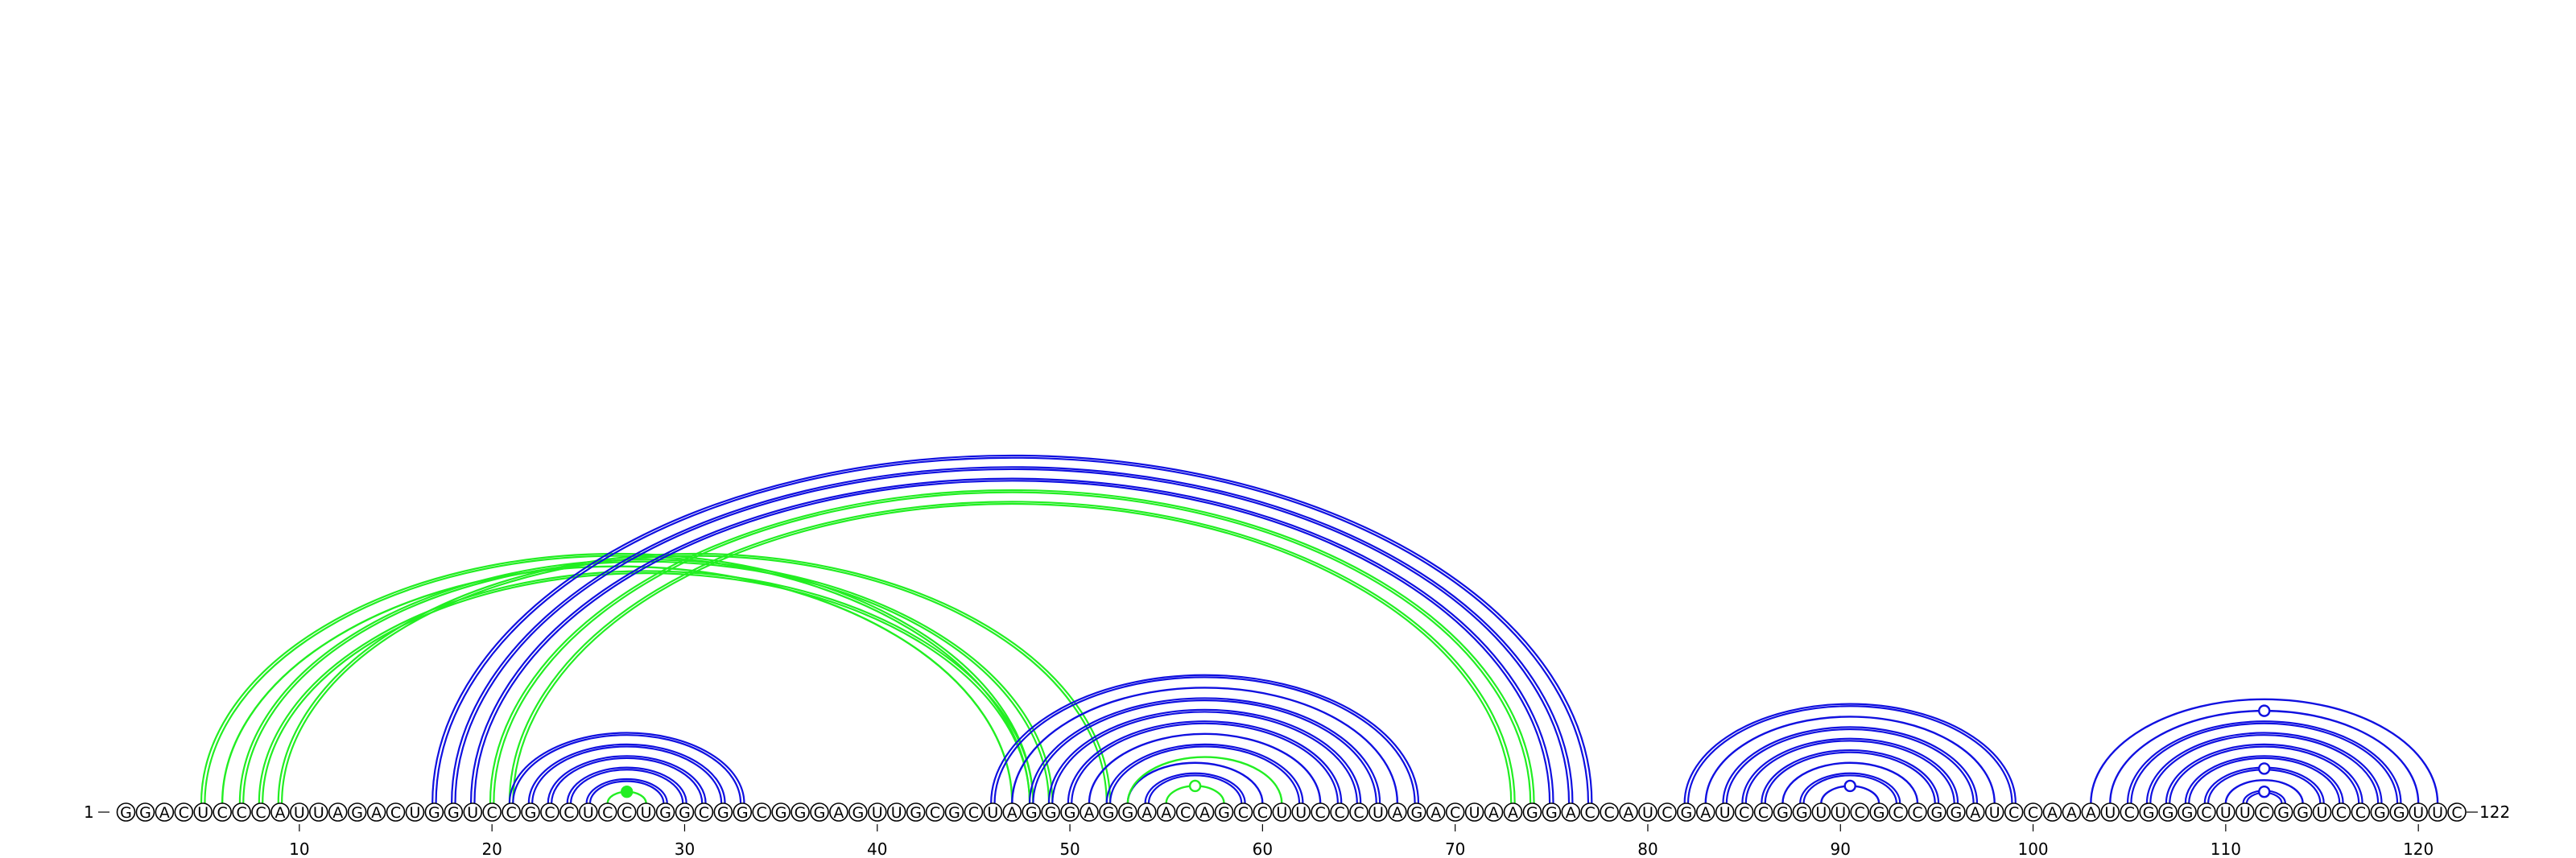 This screenshot has width=2576, height=858. I want to click on pair-marker-dot, so click(1850, 786).